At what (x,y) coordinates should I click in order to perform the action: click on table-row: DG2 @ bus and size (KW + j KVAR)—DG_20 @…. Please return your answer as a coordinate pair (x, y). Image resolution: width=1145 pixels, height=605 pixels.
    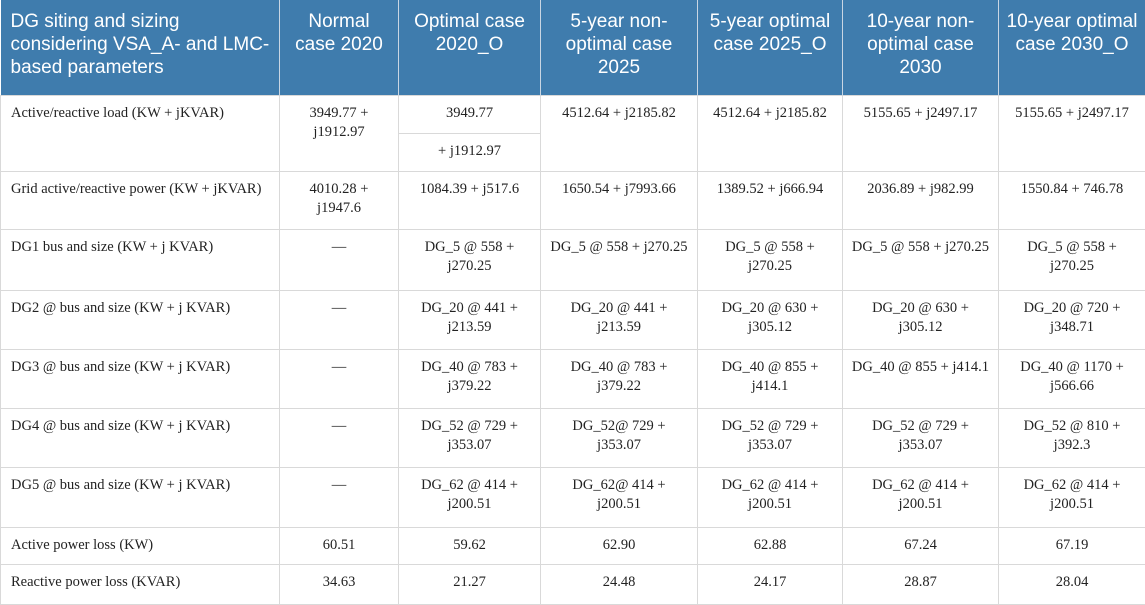
    Looking at the image, I should click on (573, 319).